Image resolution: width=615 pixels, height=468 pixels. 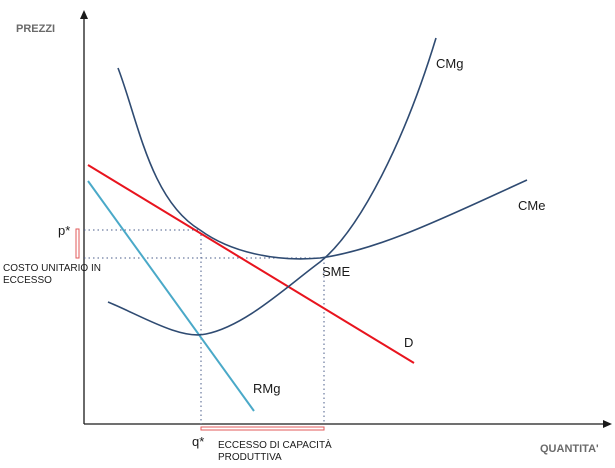 I want to click on demand-label: D, so click(x=408, y=342).